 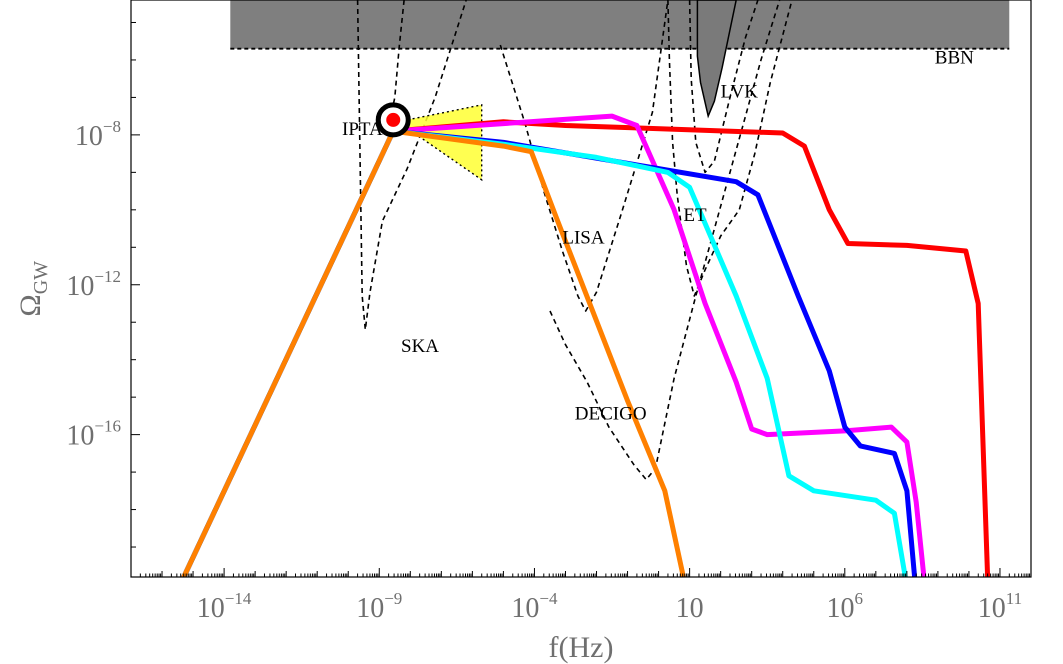 What do you see at coordinates (1014, 598) in the screenshot?
I see `x-tick-exponent: 11` at bounding box center [1014, 598].